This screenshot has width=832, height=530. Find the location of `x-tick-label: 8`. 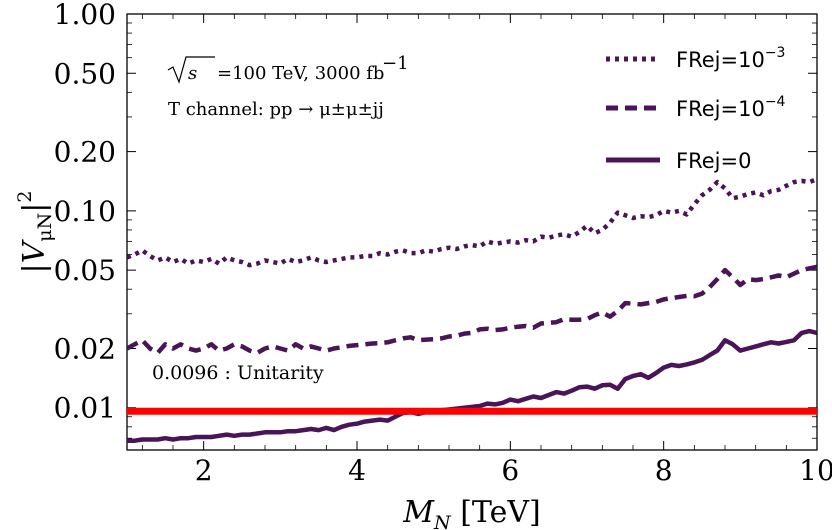

x-tick-label: 8 is located at coordinates (664, 470).